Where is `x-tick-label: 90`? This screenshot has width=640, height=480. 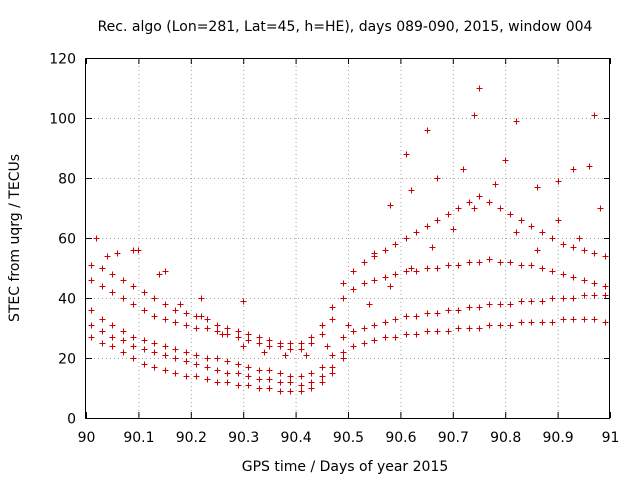
x-tick-label: 90 is located at coordinates (87, 438).